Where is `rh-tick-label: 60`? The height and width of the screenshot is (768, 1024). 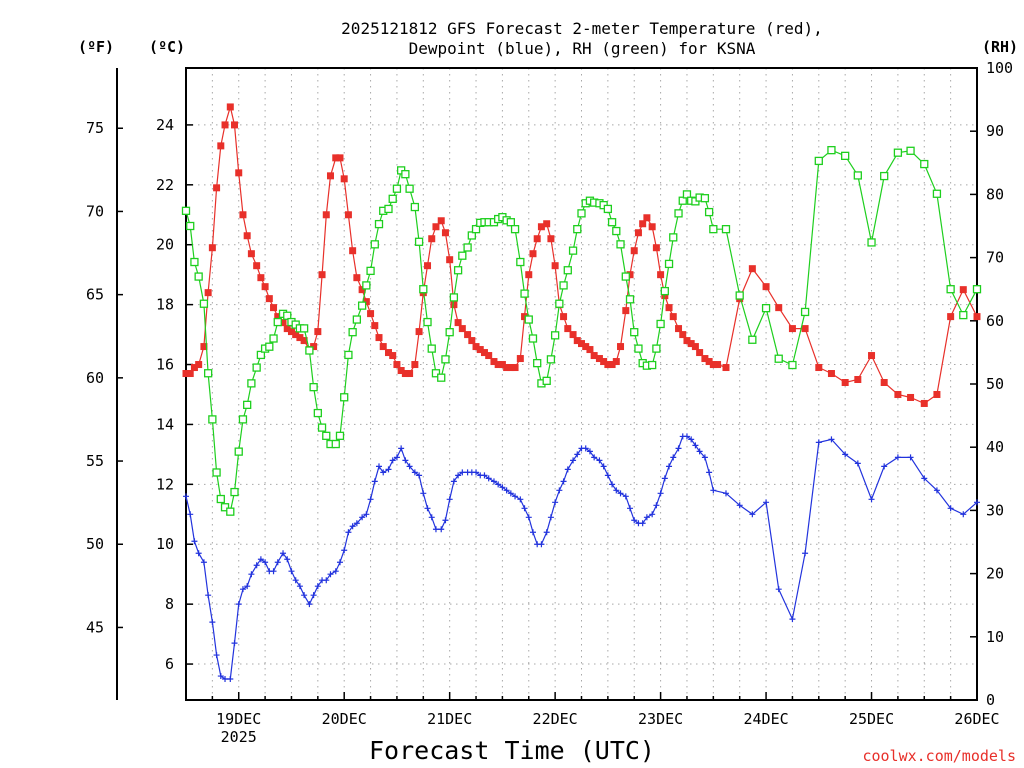
rh-tick-label: 60 is located at coordinates (995, 321).